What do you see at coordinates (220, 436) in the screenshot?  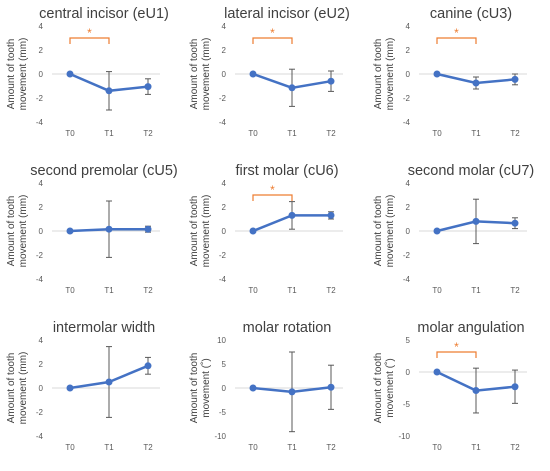 I see `y-tick-label: -10` at bounding box center [220, 436].